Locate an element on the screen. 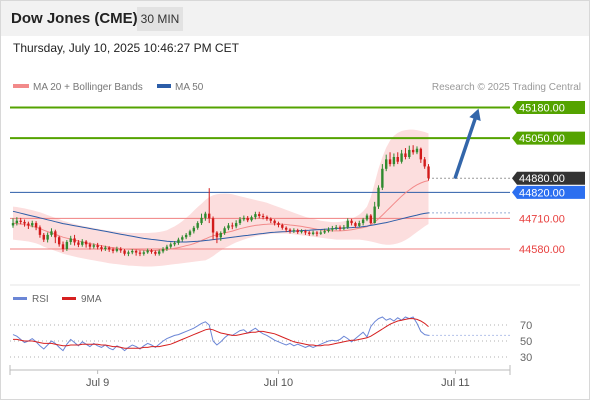 The image size is (590, 400). forecast-arrow-head is located at coordinates (475, 114).